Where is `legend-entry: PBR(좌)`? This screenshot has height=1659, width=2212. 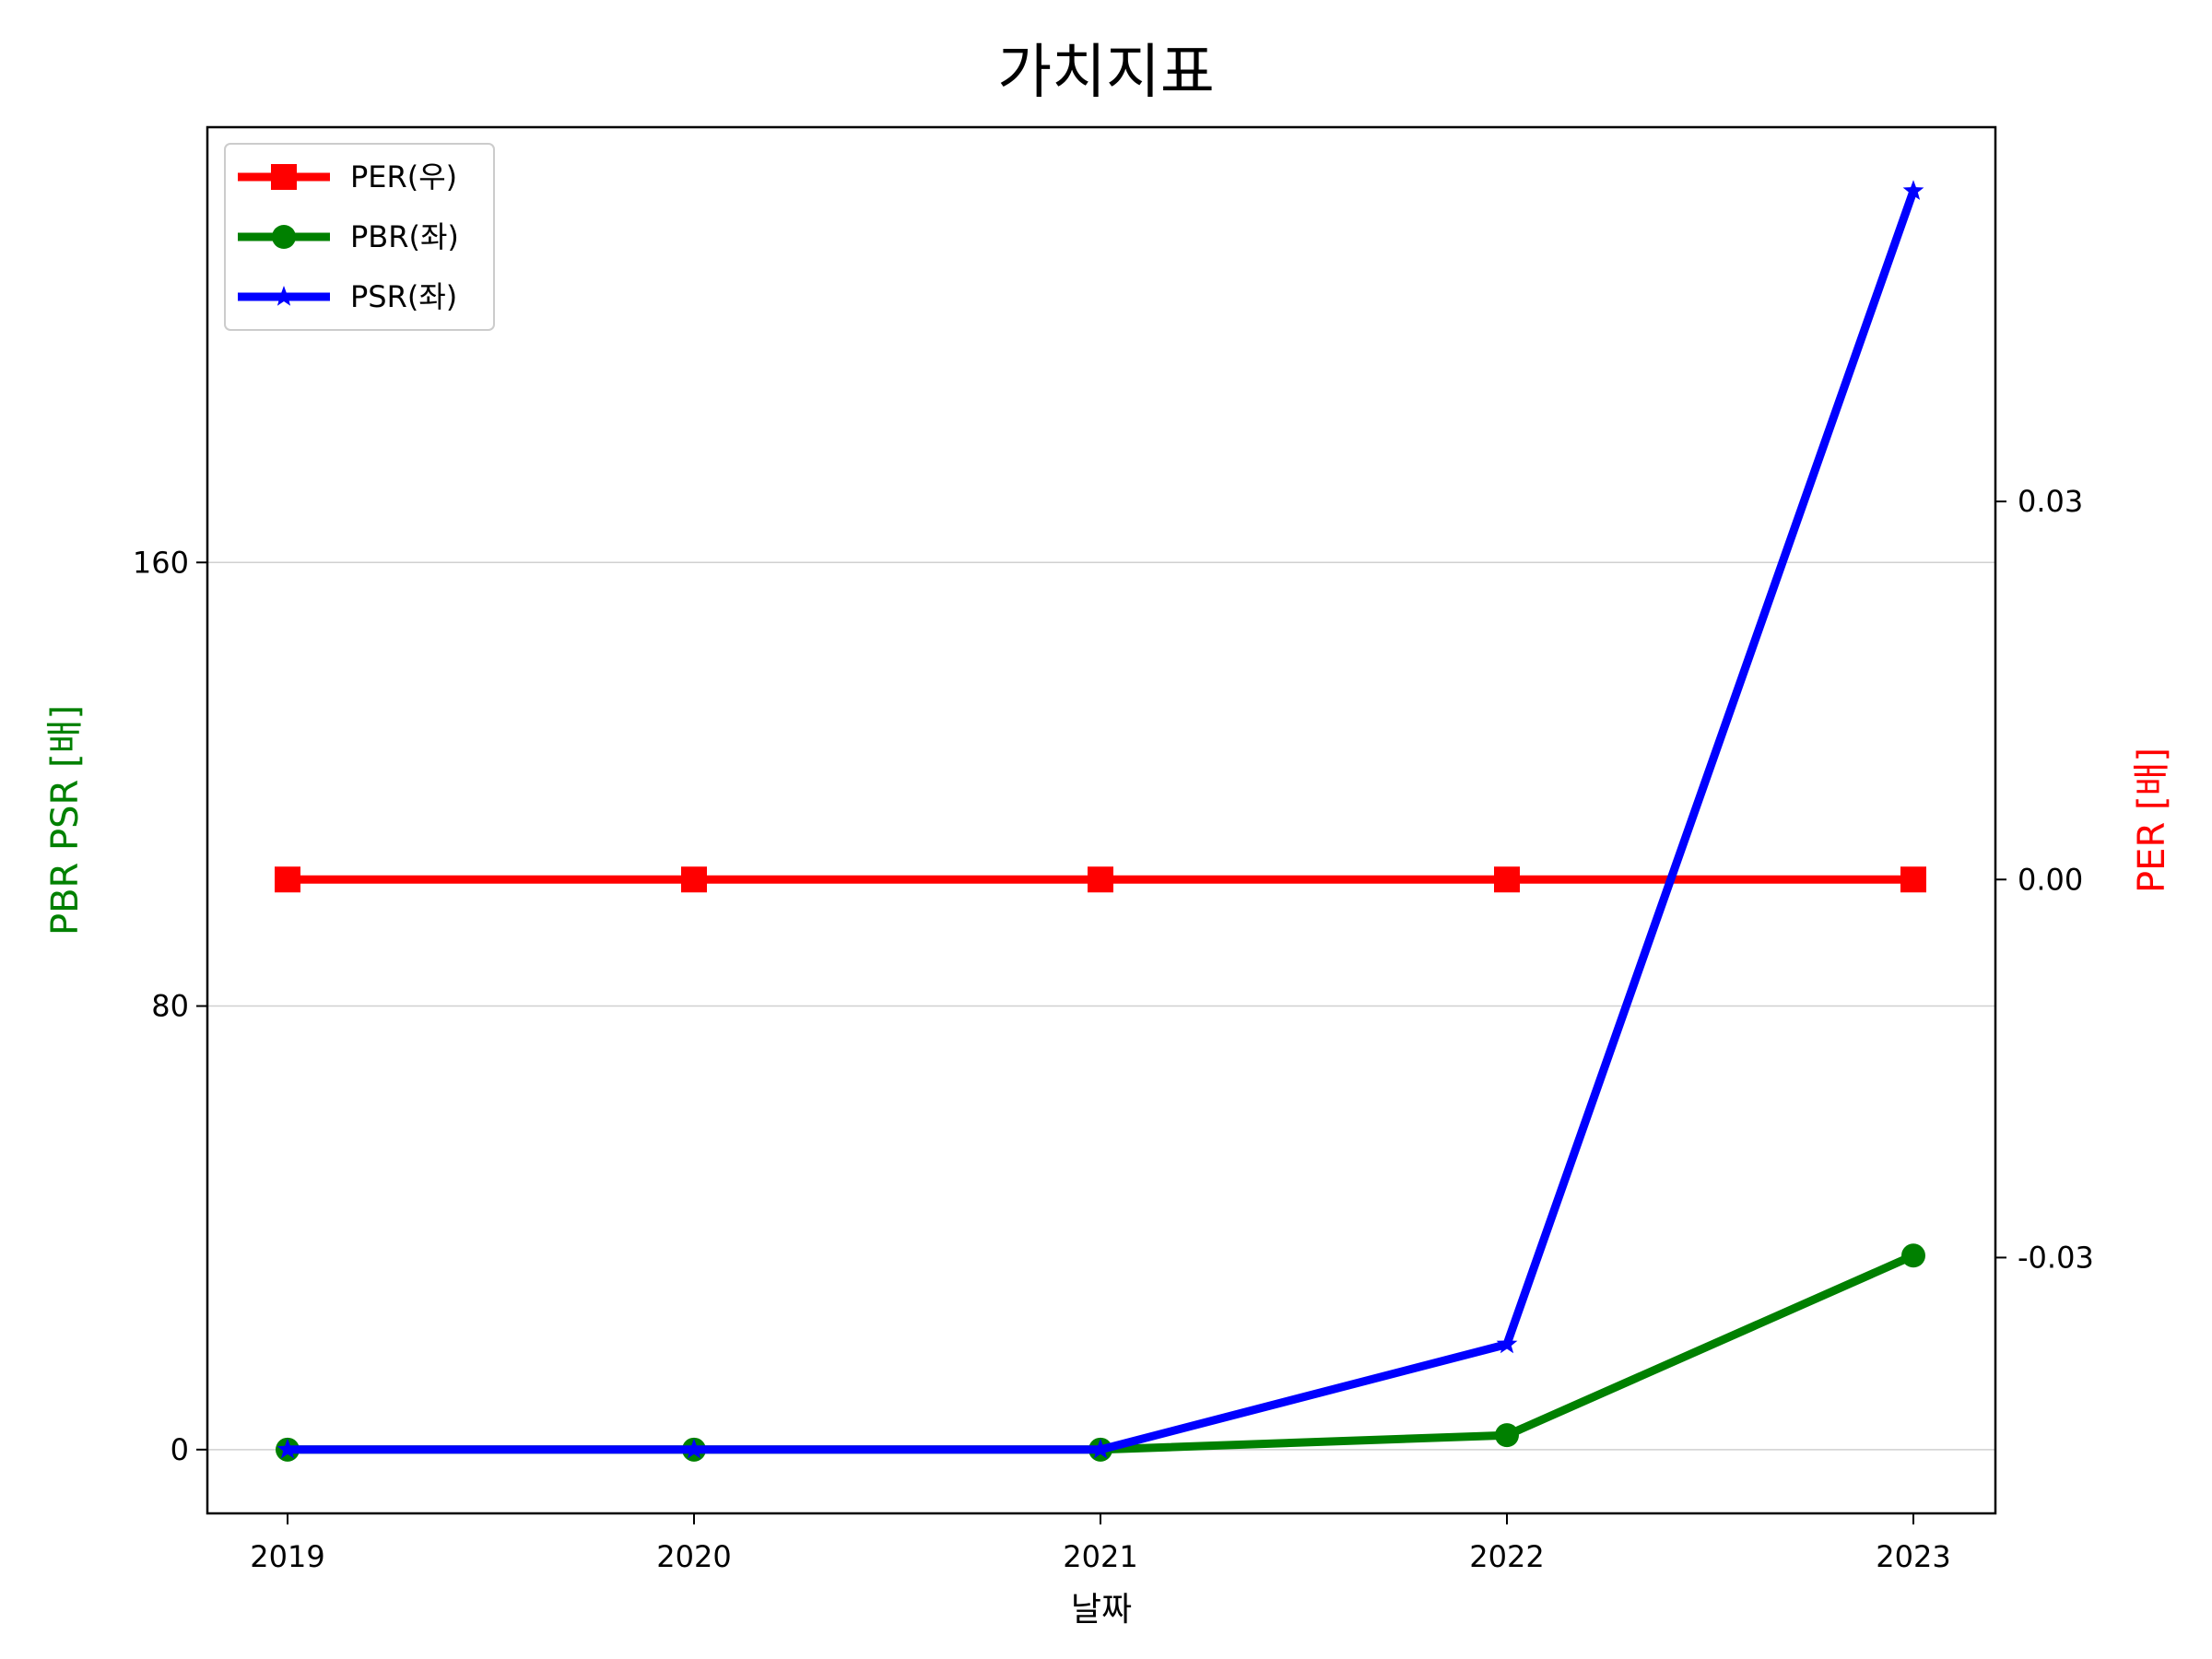 legend-entry: PBR(좌) is located at coordinates (348, 236).